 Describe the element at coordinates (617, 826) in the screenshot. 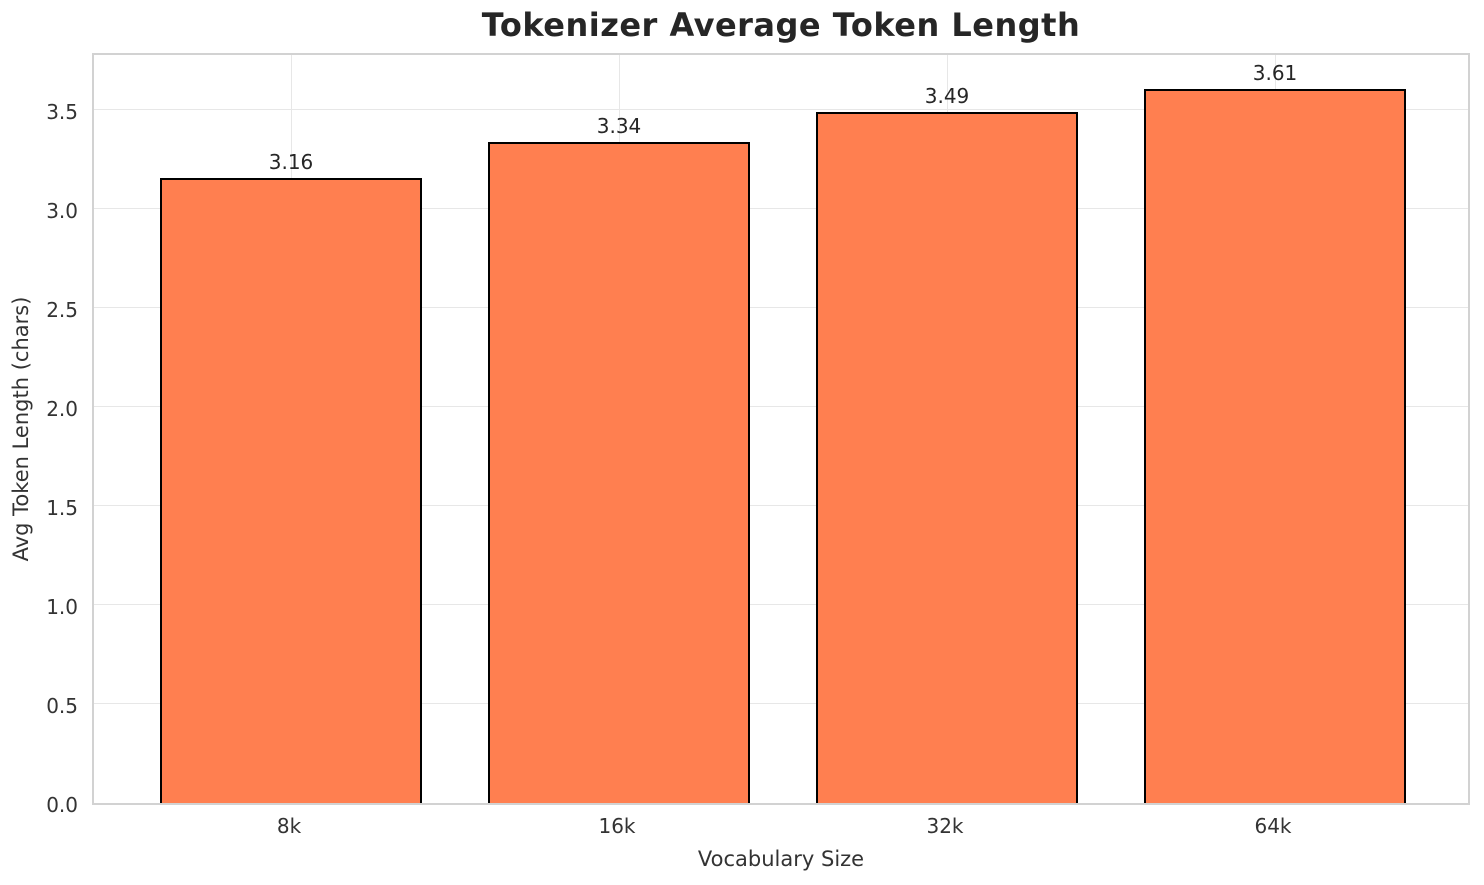

I see `x-tick-label: 16k` at that location.